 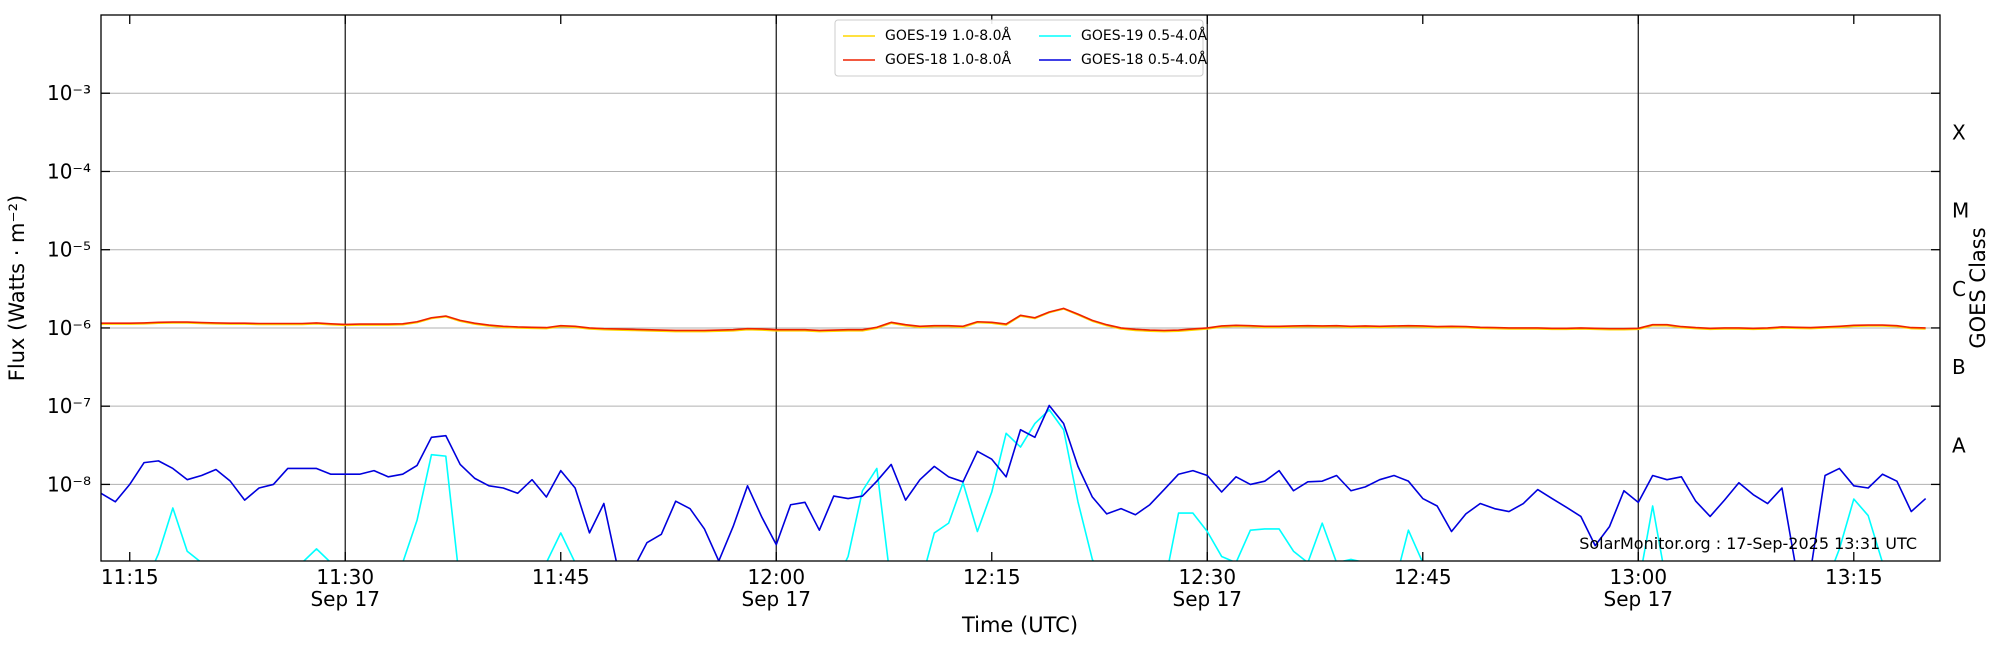 What do you see at coordinates (1959, 445) in the screenshot?
I see `y2-tick-label: A` at bounding box center [1959, 445].